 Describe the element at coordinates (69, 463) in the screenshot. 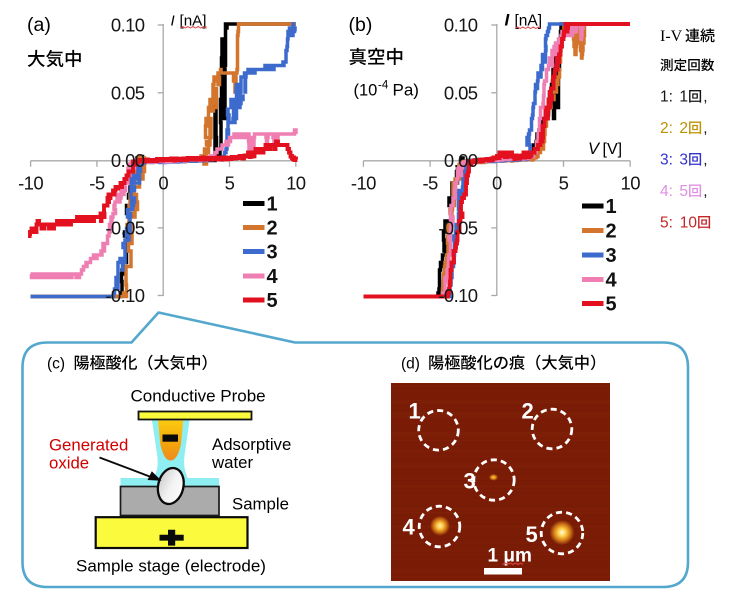

I see `svg-text: oxide` at that location.